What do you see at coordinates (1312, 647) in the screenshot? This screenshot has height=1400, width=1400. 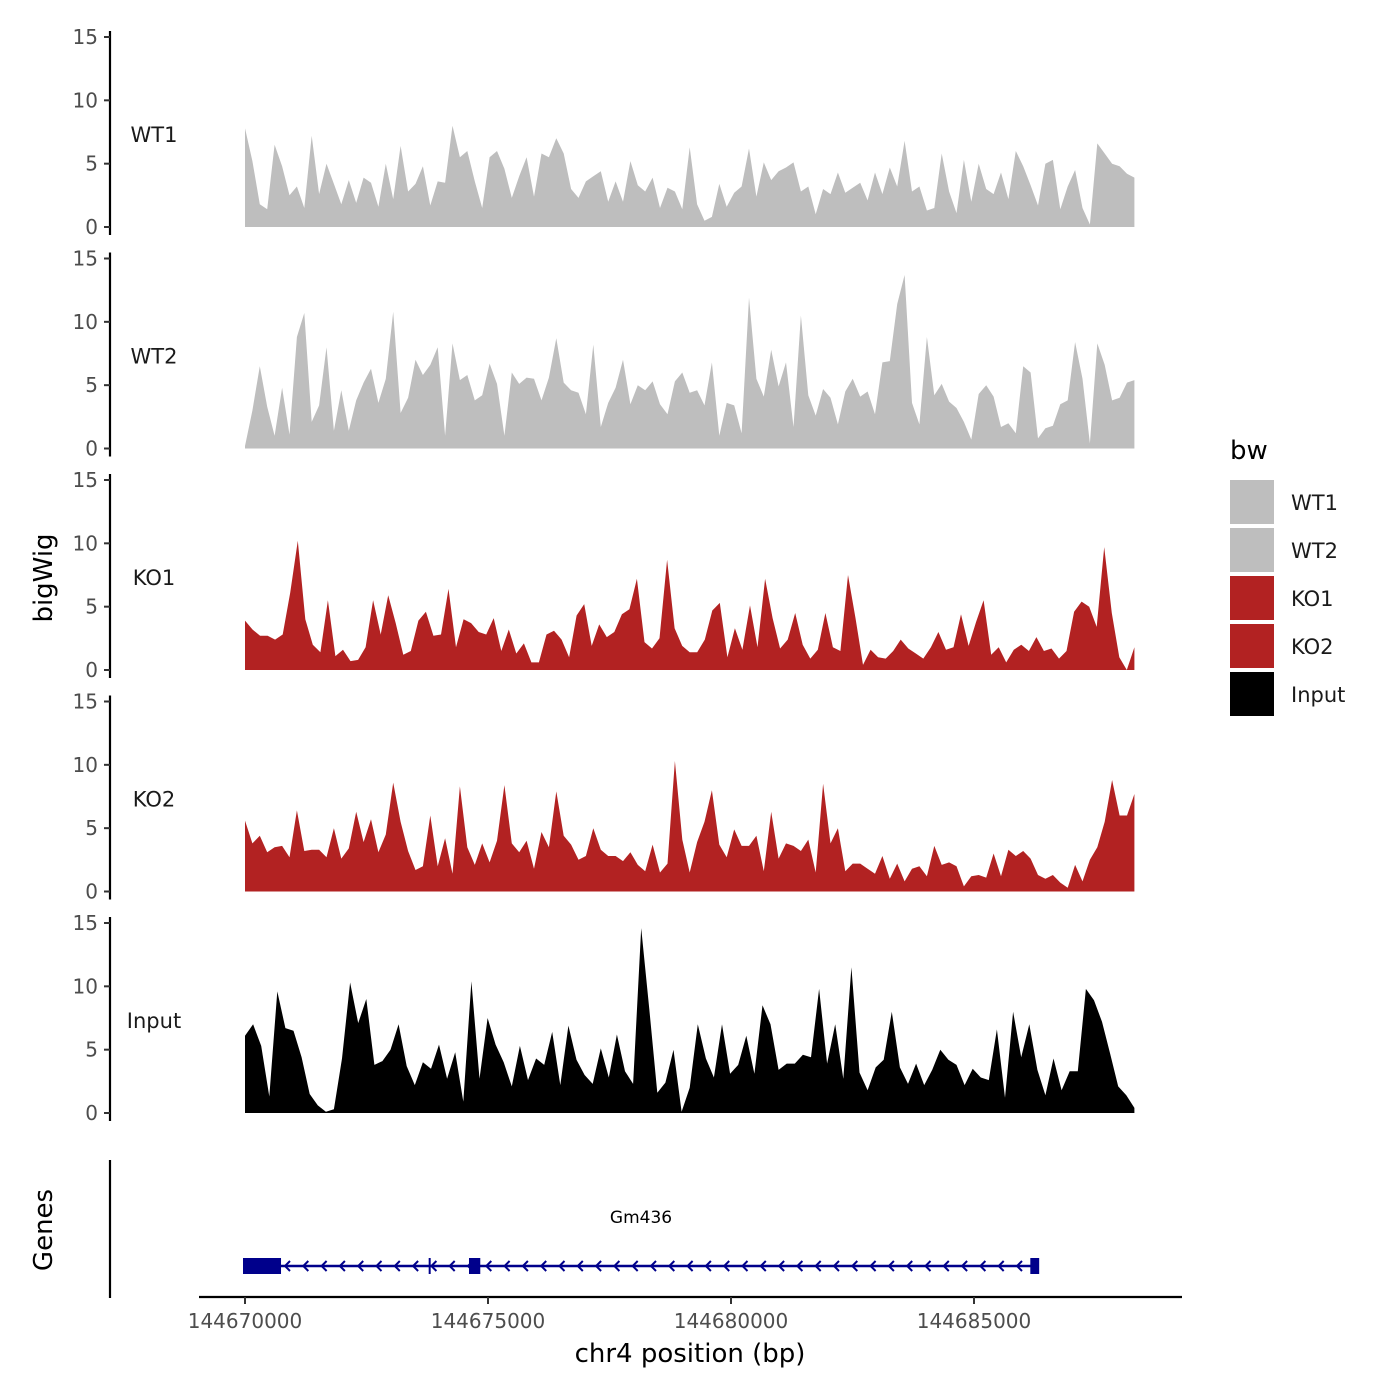 I see `legend-label: KO2` at bounding box center [1312, 647].